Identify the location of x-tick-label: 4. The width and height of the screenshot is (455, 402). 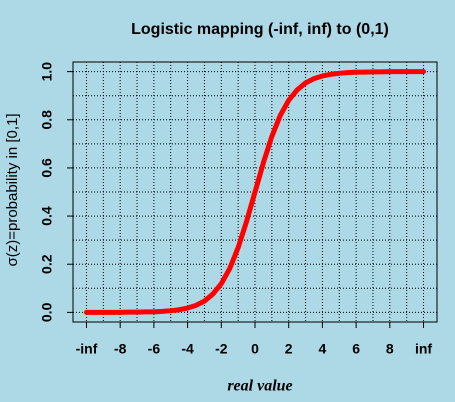
(323, 349).